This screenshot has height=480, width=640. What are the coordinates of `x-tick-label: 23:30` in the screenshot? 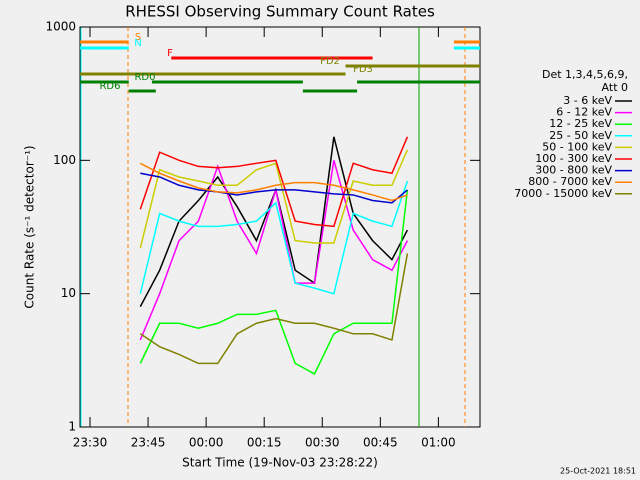 It's located at (90, 443).